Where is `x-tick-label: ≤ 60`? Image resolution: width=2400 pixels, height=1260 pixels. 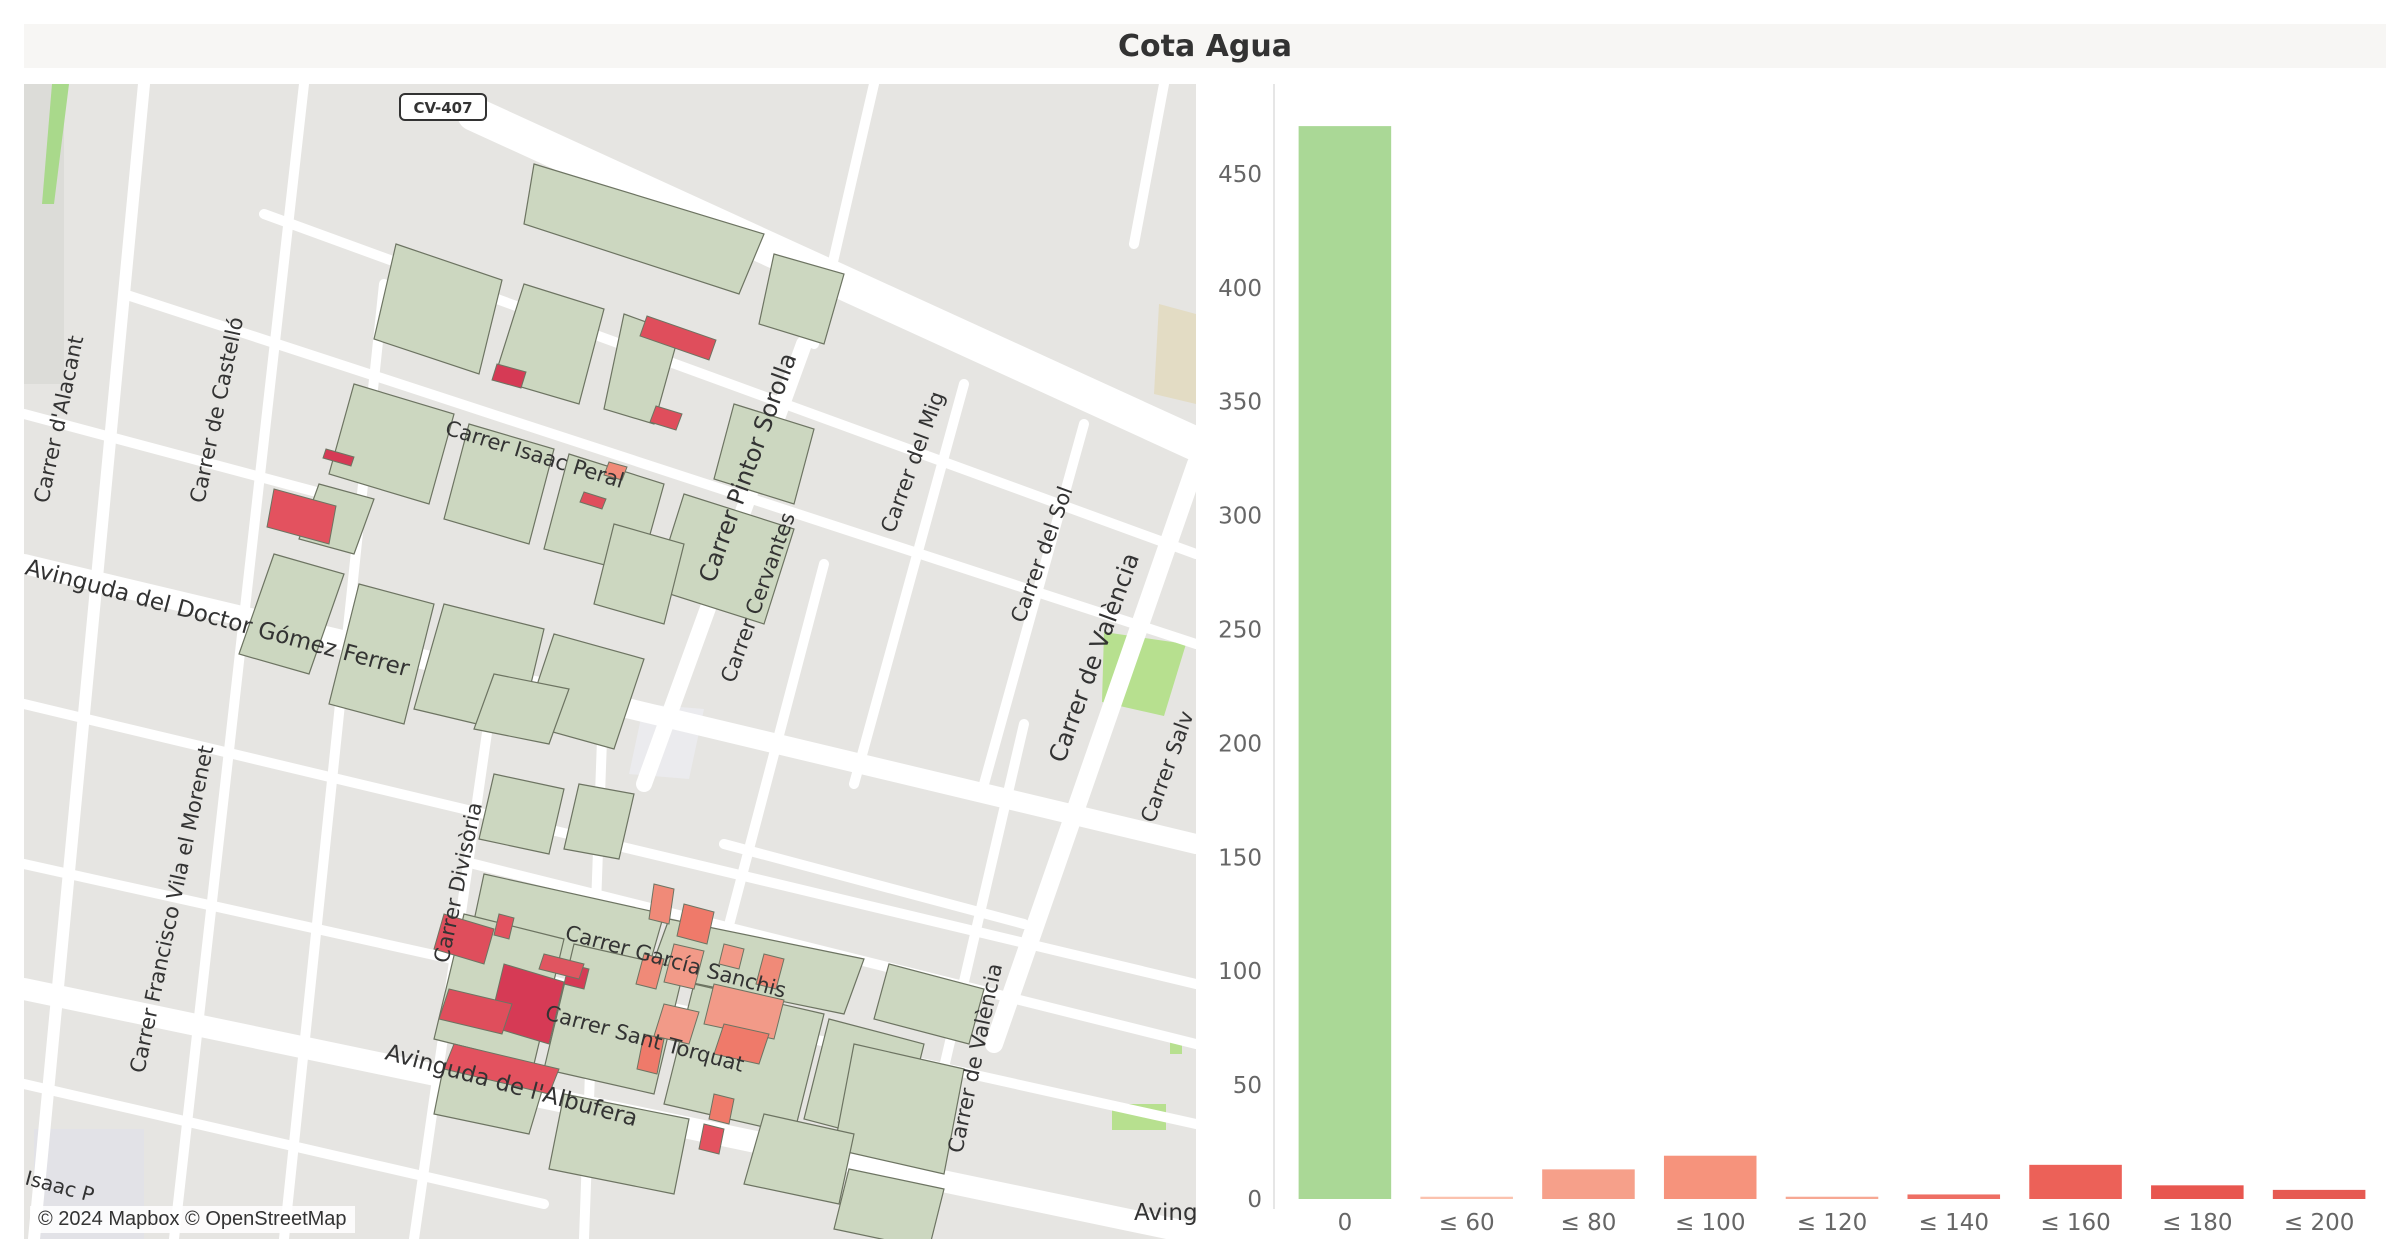
x-tick-label: ≤ 60 is located at coordinates (1467, 1223).